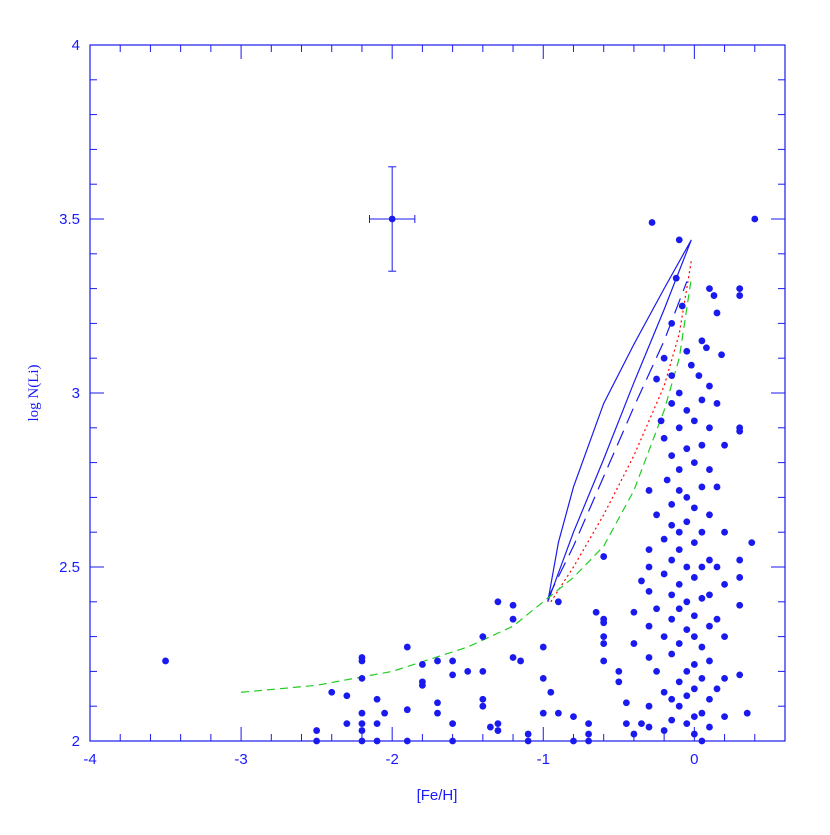 The height and width of the screenshot is (835, 830). What do you see at coordinates (621, 431) in the screenshot?
I see `model-curve` at bounding box center [621, 431].